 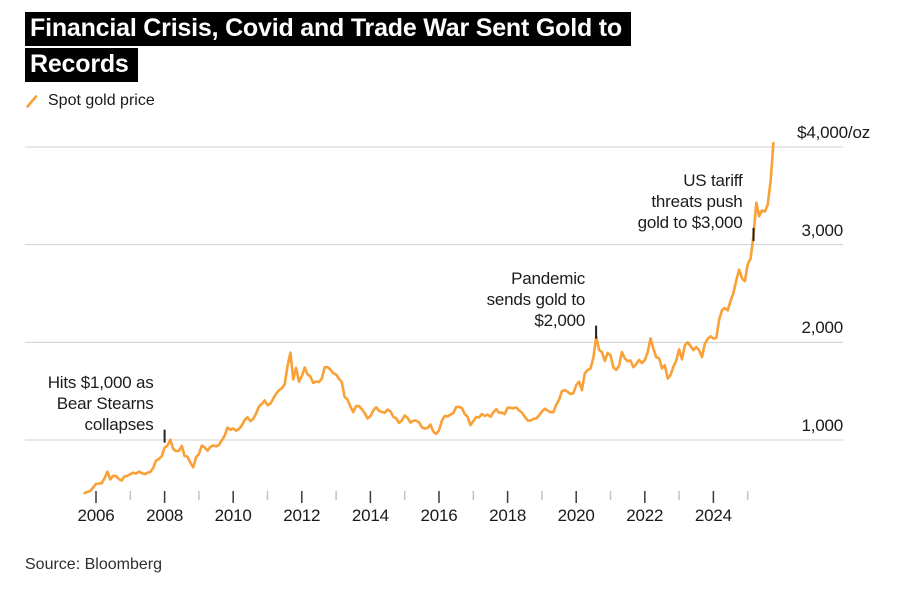 What do you see at coordinates (697, 201) in the screenshot?
I see `annotation-3-line-2: threats push` at bounding box center [697, 201].